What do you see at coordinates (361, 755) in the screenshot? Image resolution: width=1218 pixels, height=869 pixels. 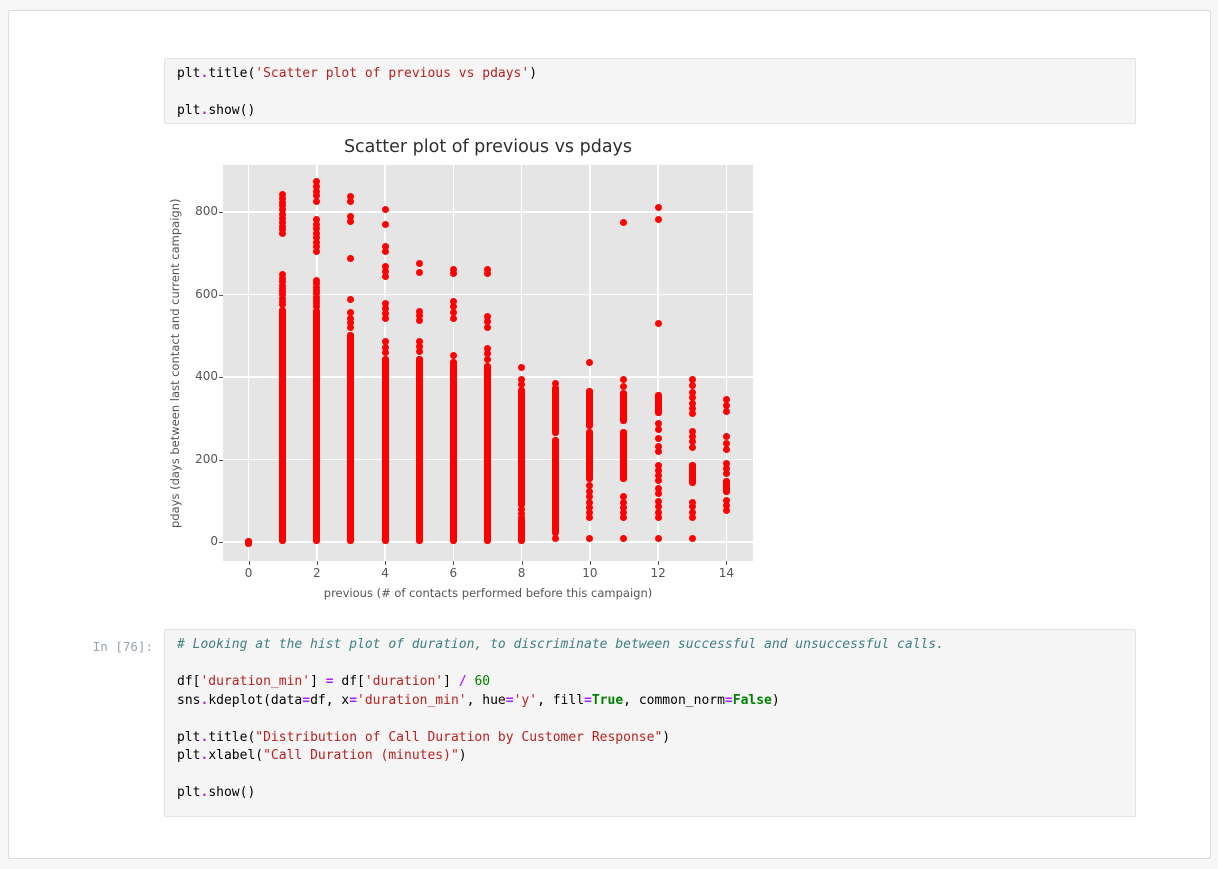 I see `code-token: "Call Duration (minutes)"` at bounding box center [361, 755].